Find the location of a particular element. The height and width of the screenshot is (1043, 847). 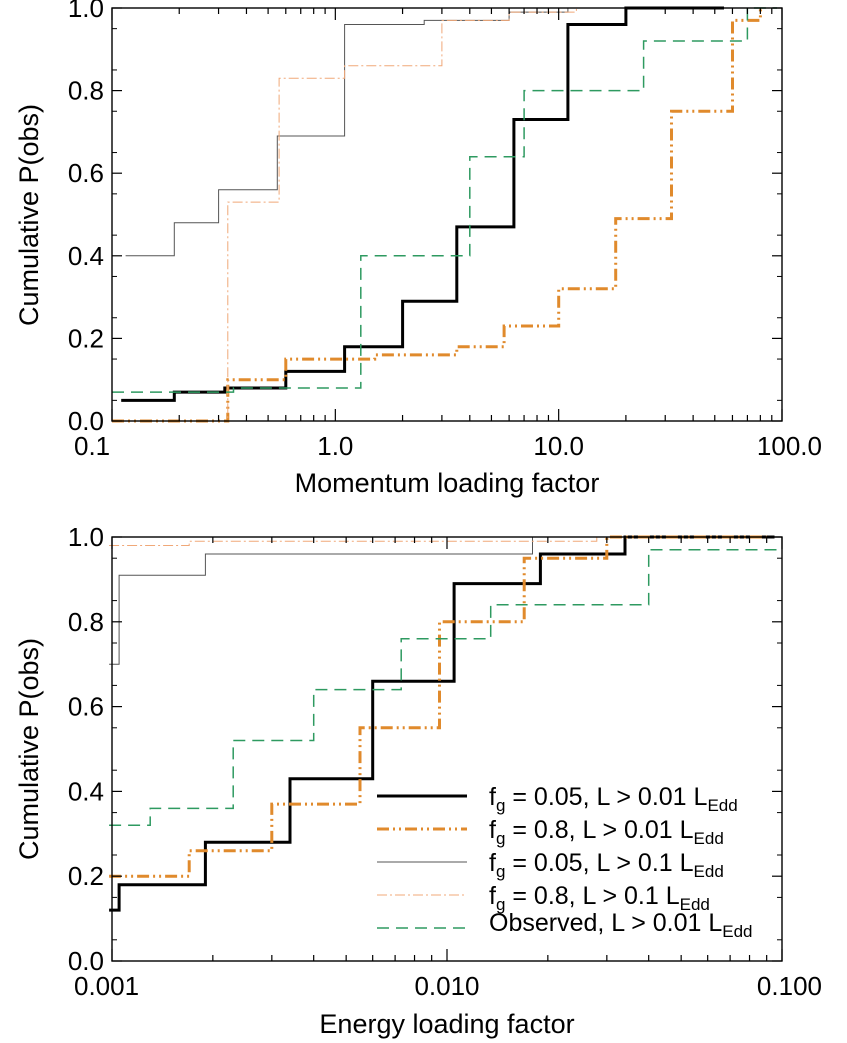

legend-item: Observed, L > 0.01 LEdd is located at coordinates (565, 925).